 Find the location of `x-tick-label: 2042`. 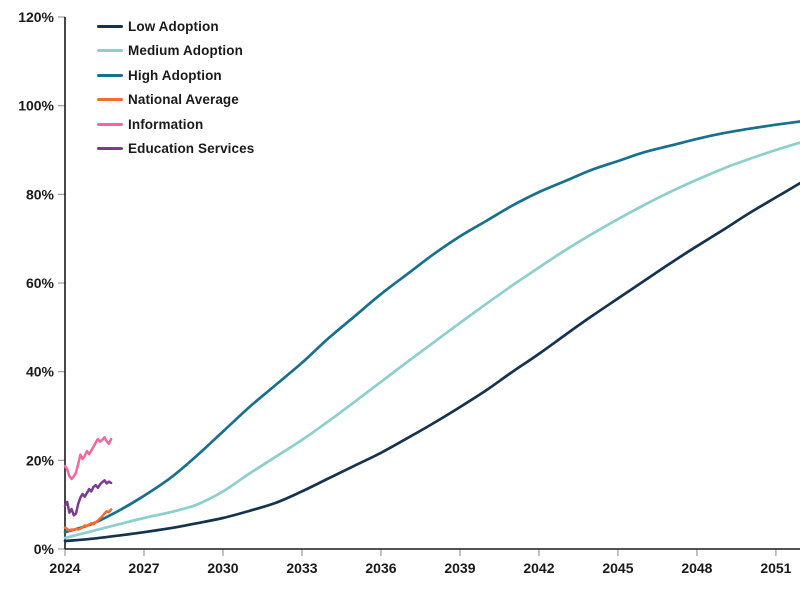

x-tick-label: 2042 is located at coordinates (538, 568).